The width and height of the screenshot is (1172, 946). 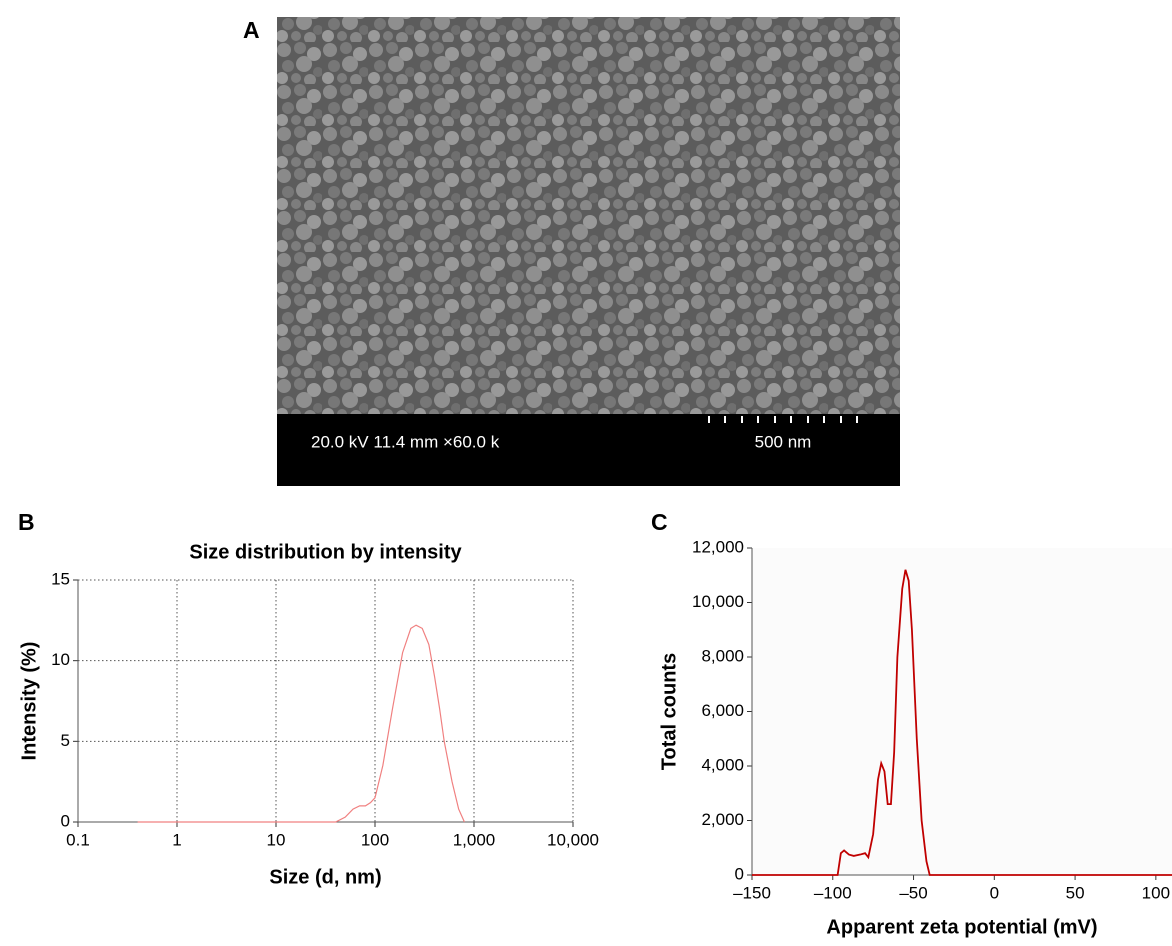 I want to click on y-tick-label: 4,000, so click(x=722, y=764).